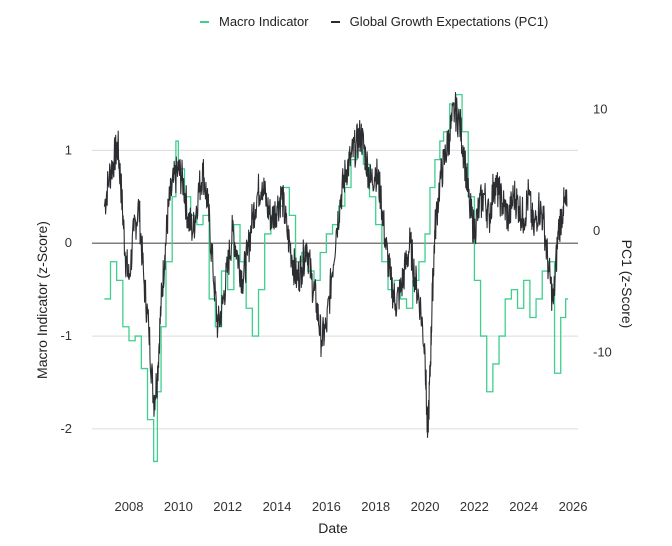 The height and width of the screenshot is (546, 672). I want to click on y2-tick-label: 10, so click(600, 108).